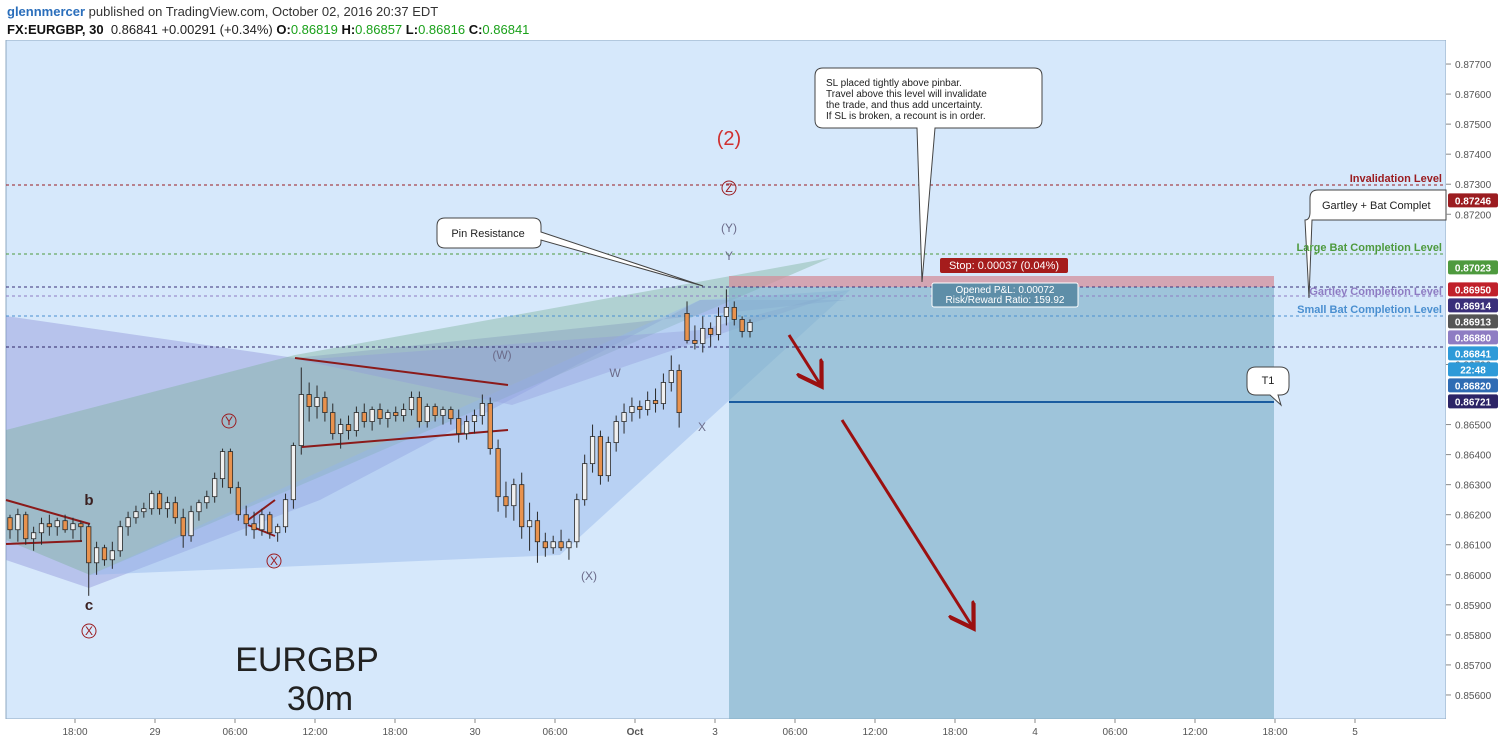  I want to click on symbol-label: FX:EURGBP, 30, so click(55, 29).